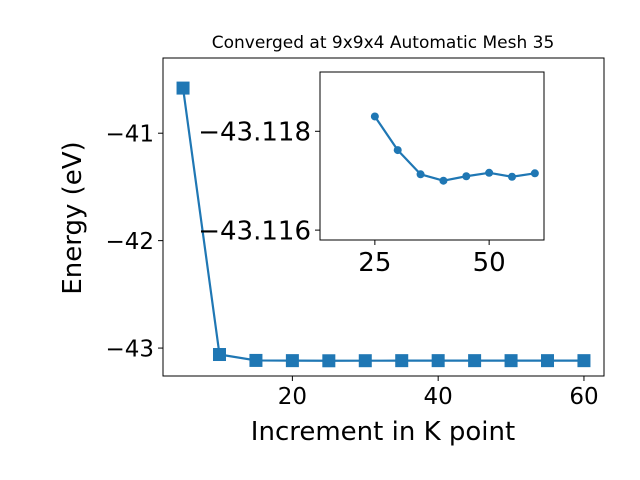  What do you see at coordinates (583, 397) in the screenshot?
I see `x-tick-label: 60` at bounding box center [583, 397].